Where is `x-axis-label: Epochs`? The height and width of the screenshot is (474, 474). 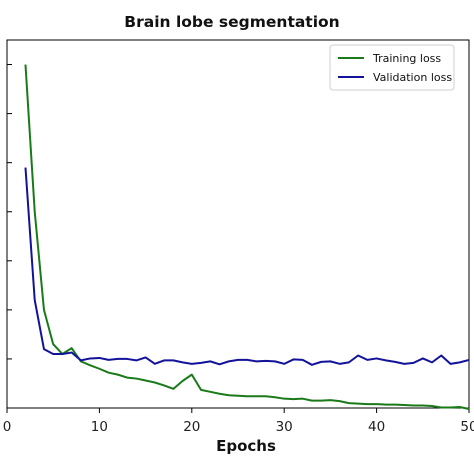
x-axis-label: Epochs is located at coordinates (246, 446).